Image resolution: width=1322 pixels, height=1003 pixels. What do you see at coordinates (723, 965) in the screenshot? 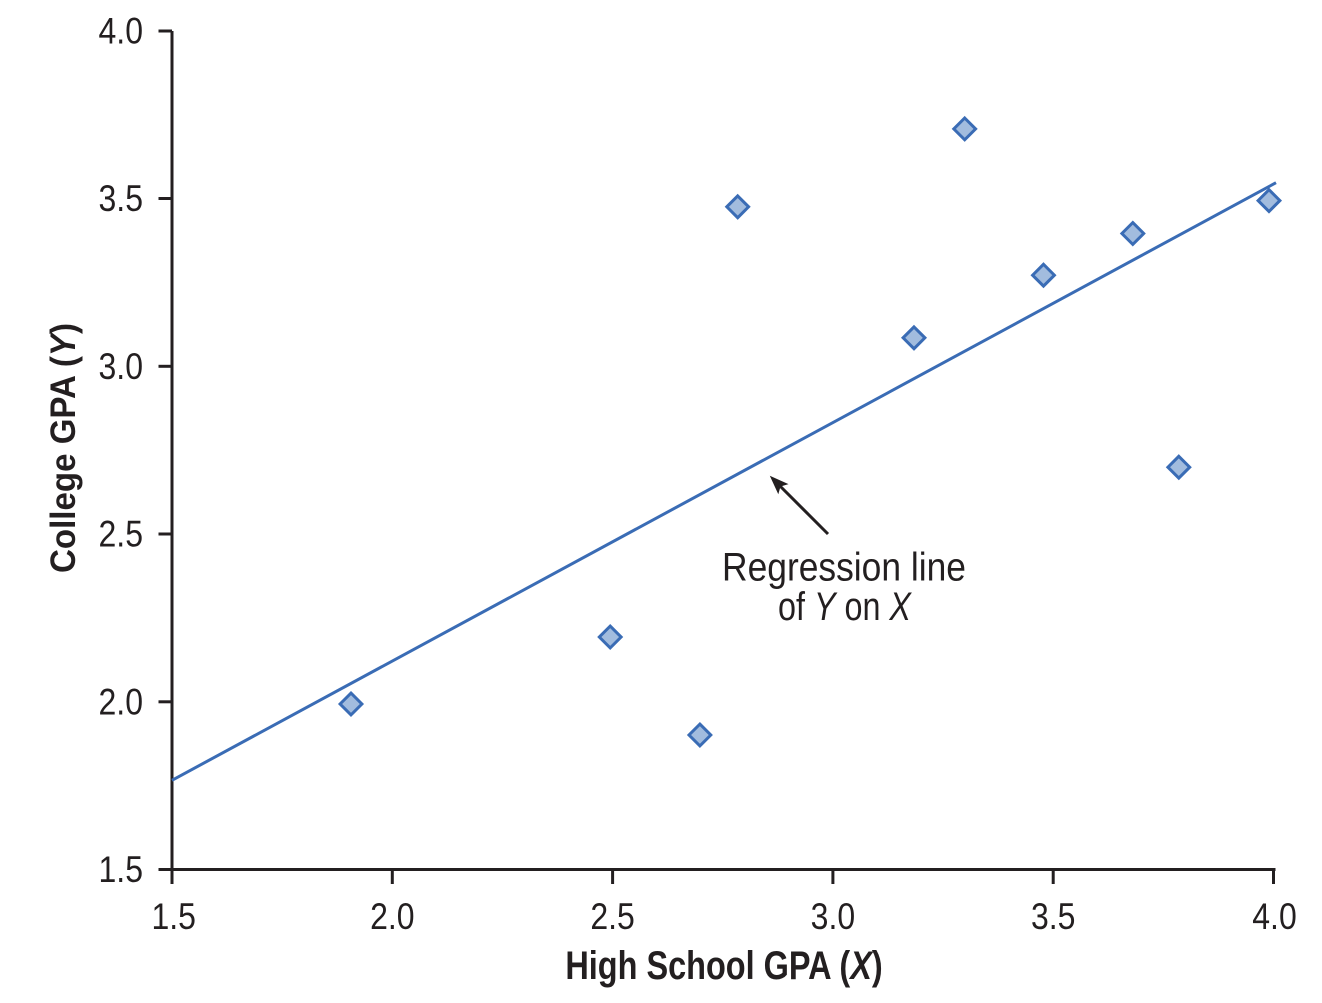
I see `svg-text: High School GPA (X)` at bounding box center [723, 965].